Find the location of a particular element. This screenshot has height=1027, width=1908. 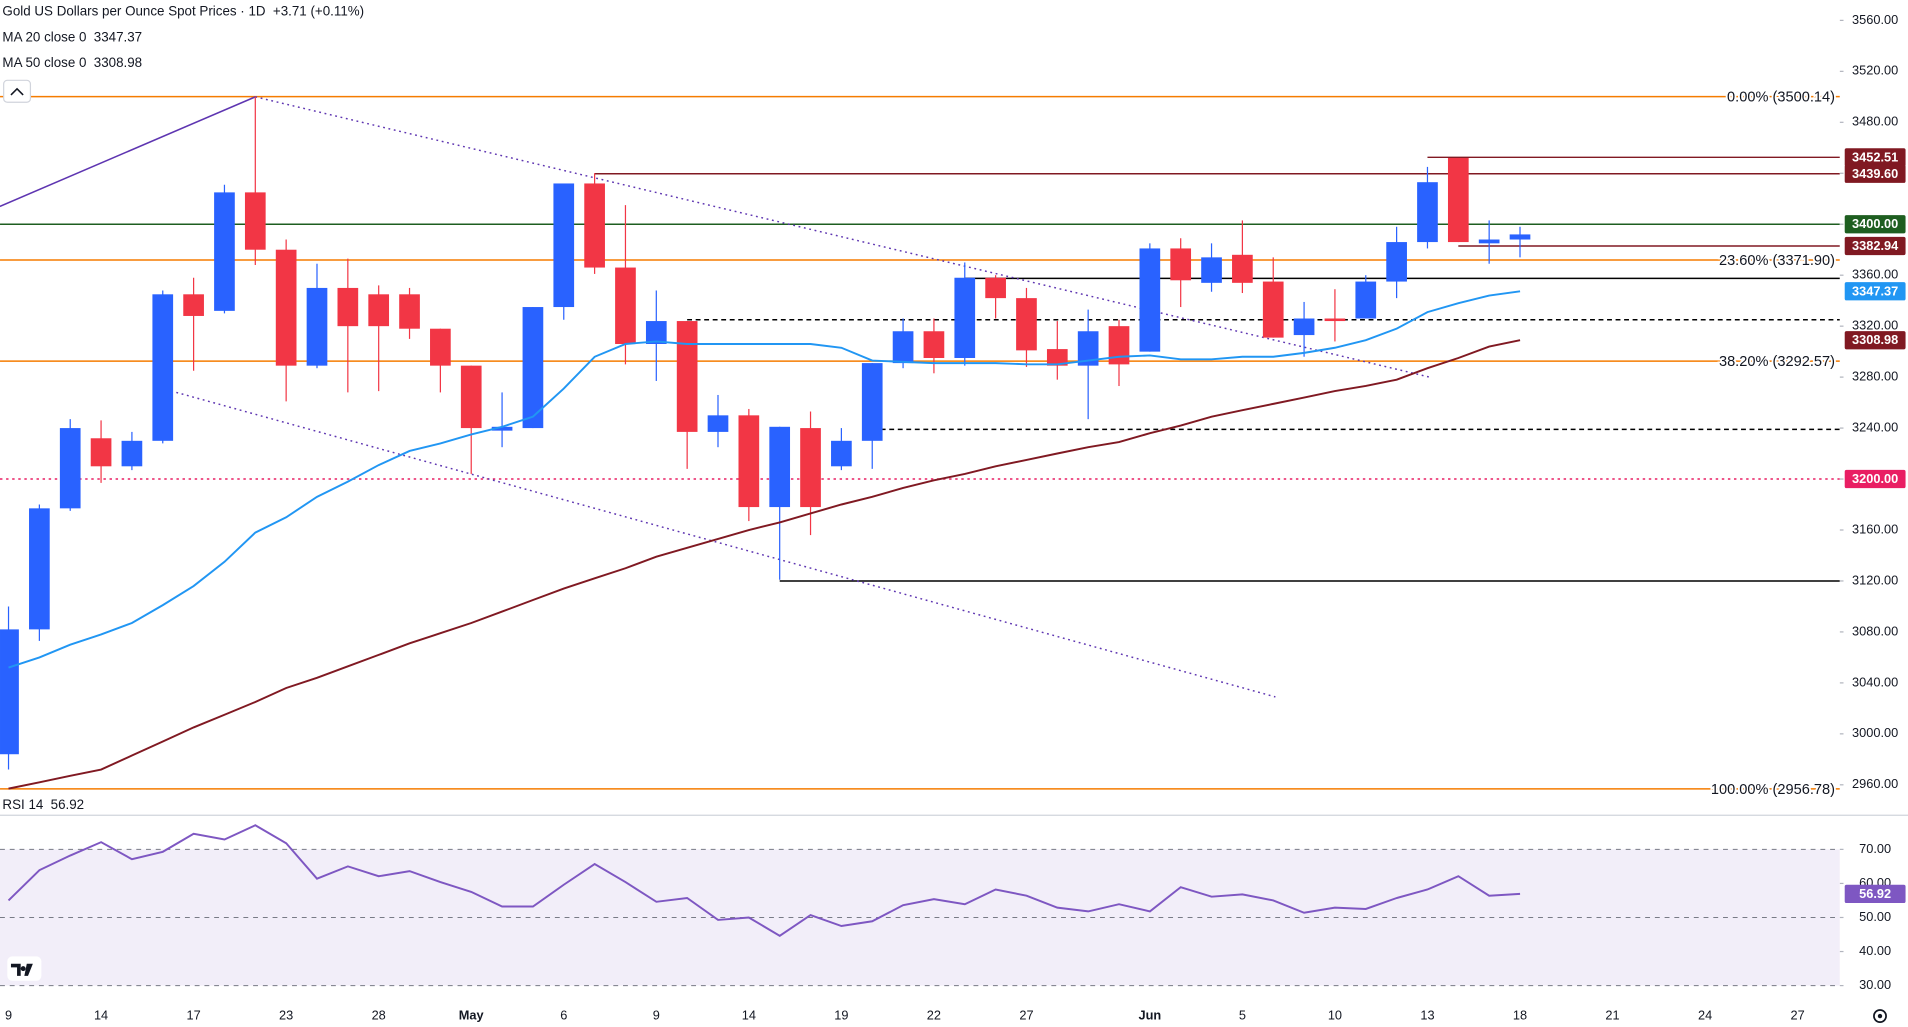

y-tick-label: 3240.00 is located at coordinates (1875, 426).